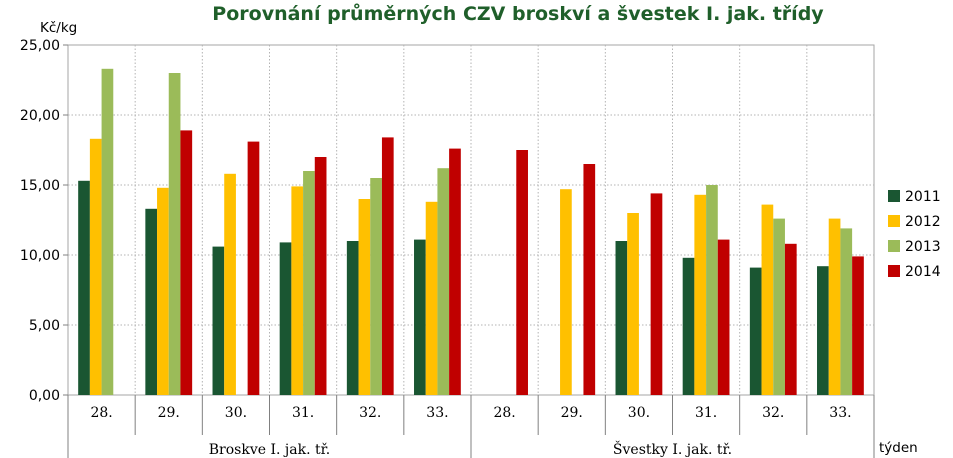 The width and height of the screenshot is (953, 458). I want to click on group-label: Broskve I. jak. tř., so click(269, 450).